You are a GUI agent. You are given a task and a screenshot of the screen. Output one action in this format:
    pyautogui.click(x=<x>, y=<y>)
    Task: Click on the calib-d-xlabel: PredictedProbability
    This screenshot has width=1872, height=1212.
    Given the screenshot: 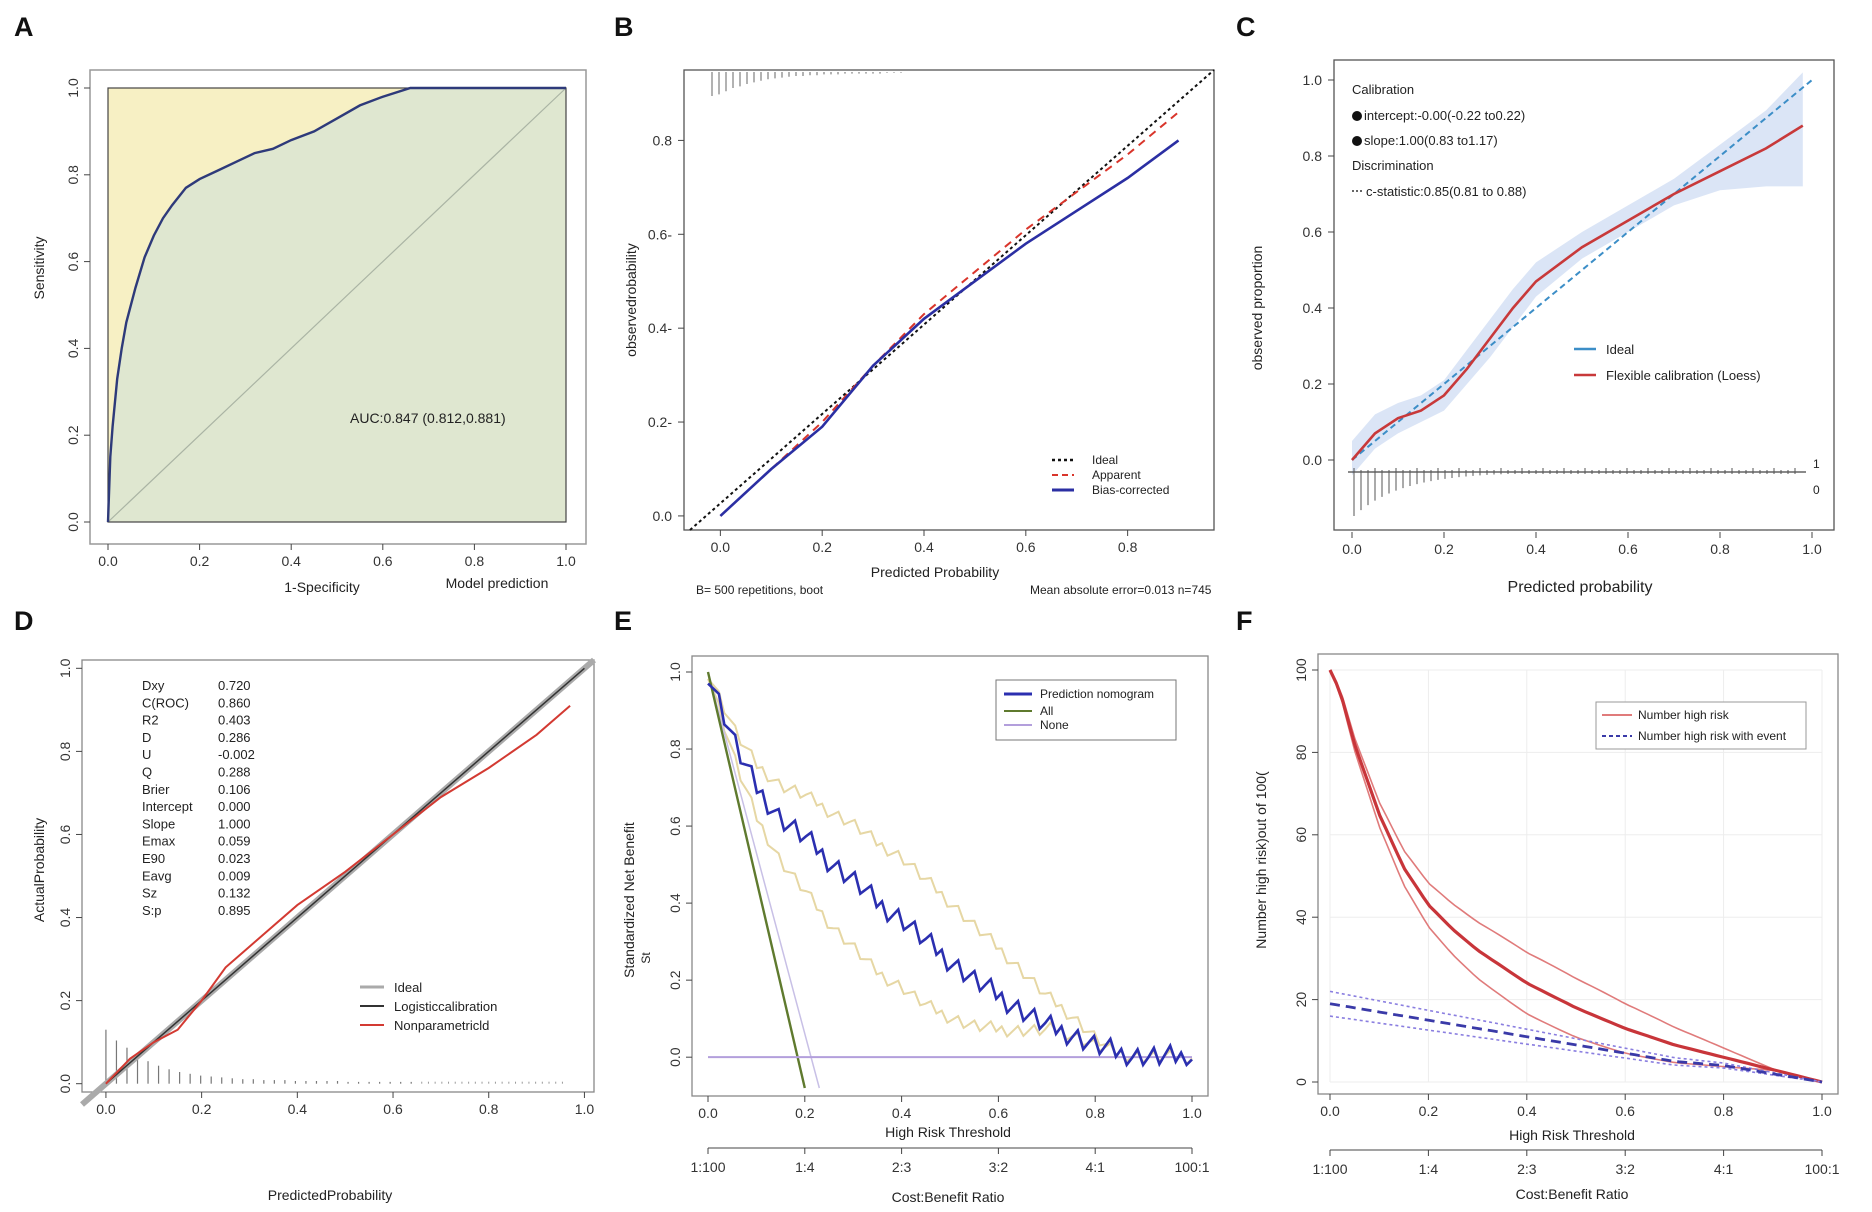 What is the action you would take?
    pyautogui.click(x=330, y=1195)
    